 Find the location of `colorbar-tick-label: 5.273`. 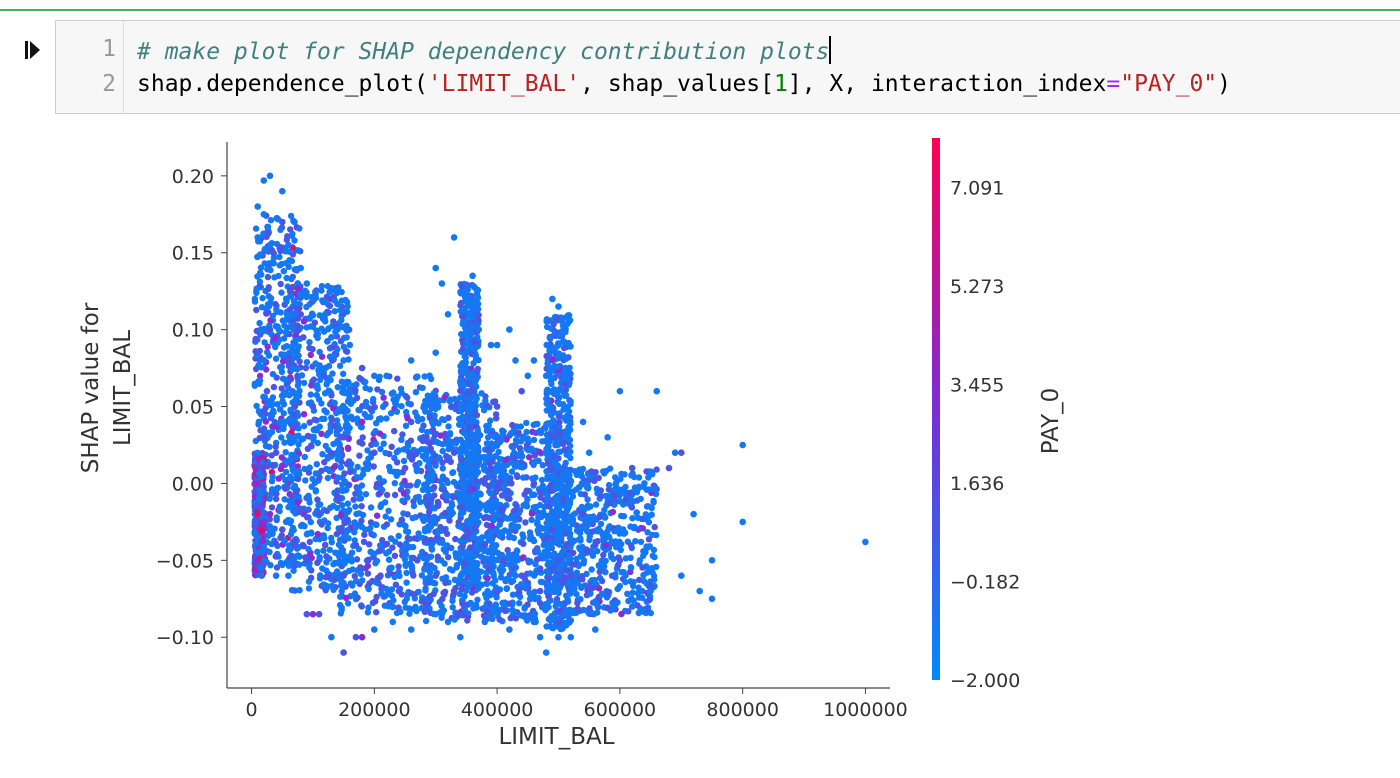

colorbar-tick-label: 5.273 is located at coordinates (977, 287).